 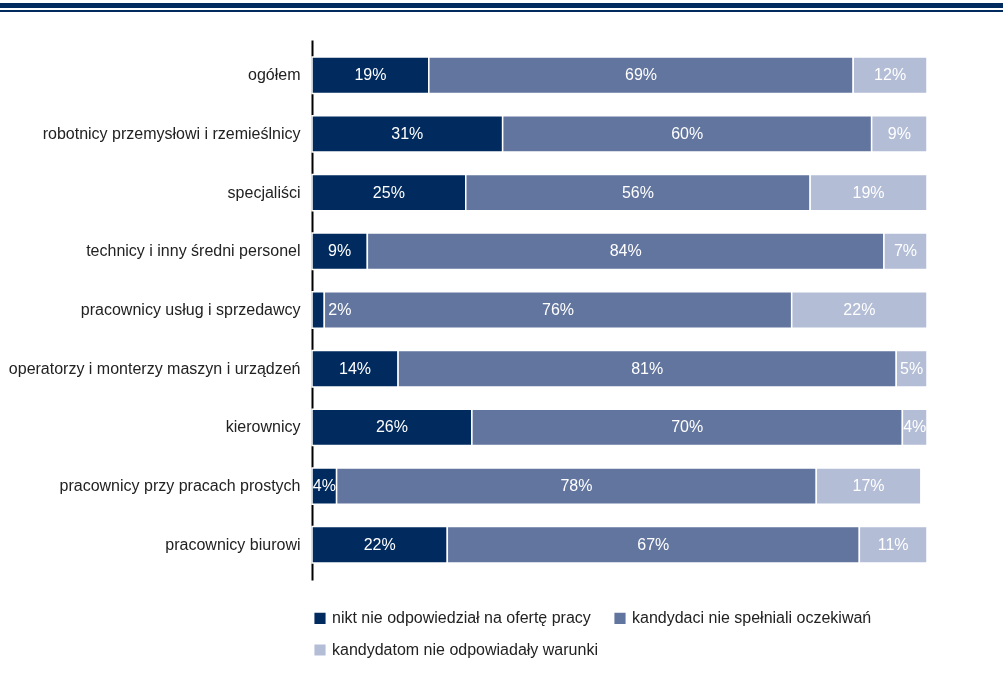 What do you see at coordinates (576, 486) in the screenshot?
I see `data-label: 78%` at bounding box center [576, 486].